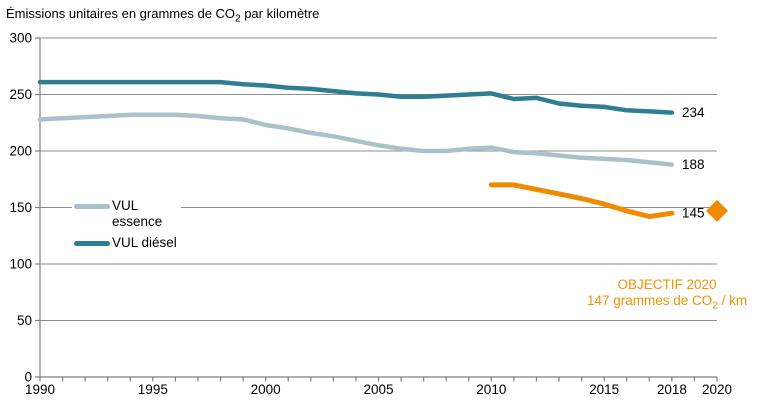 This screenshot has height=419, width=759. I want to click on x-tick-label-1995: 1995, so click(153, 389).